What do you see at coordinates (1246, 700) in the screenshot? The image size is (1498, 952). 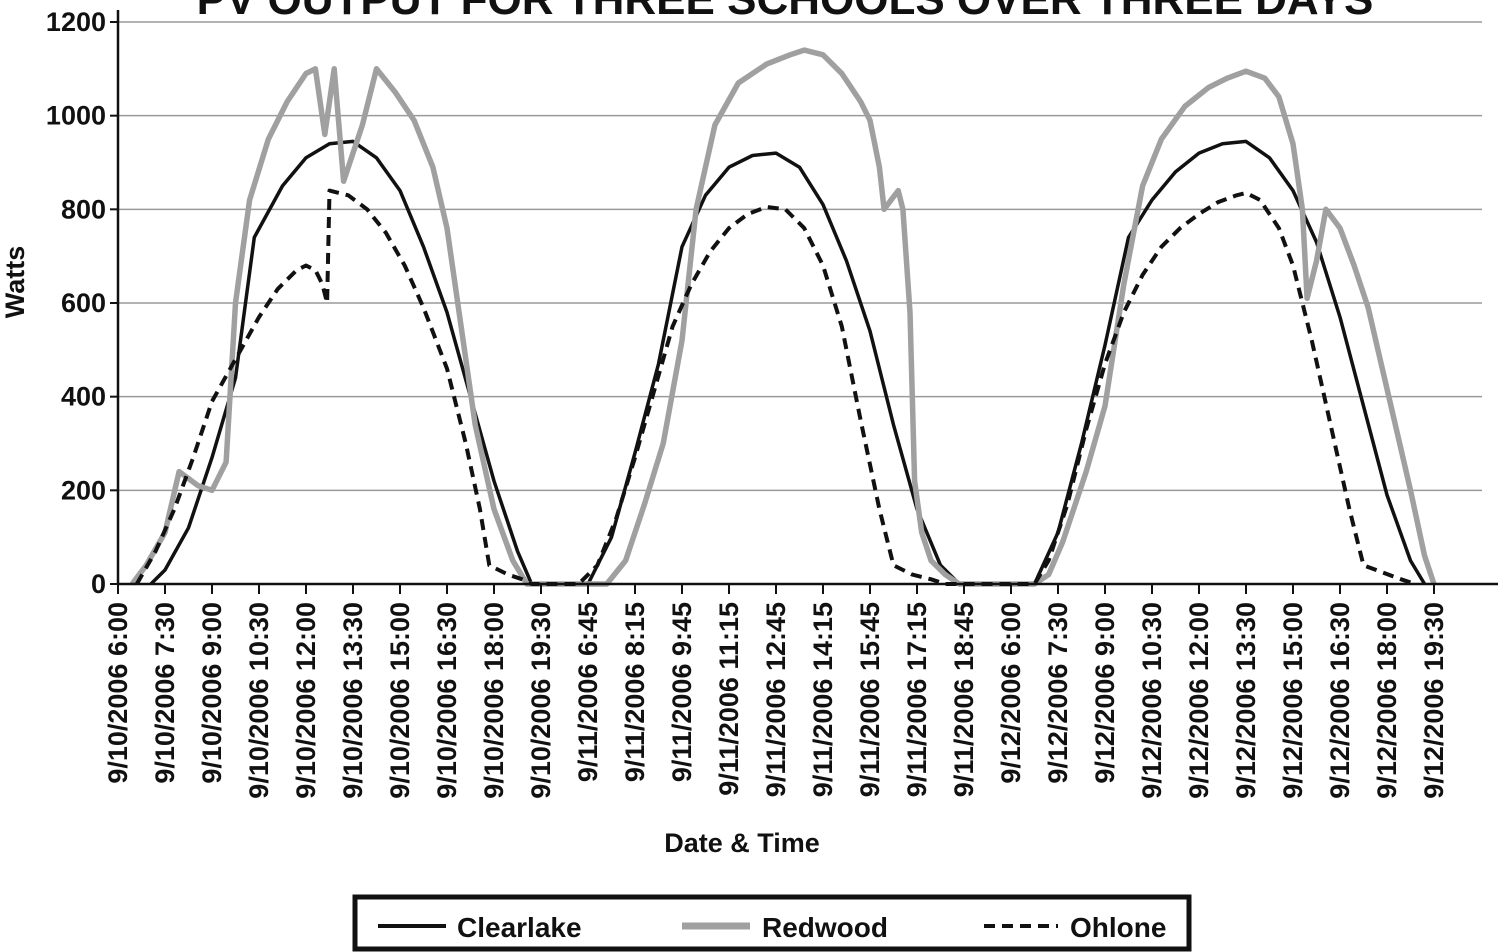 I see `x-tick-label: 9/12/2006 13:30` at bounding box center [1246, 700].